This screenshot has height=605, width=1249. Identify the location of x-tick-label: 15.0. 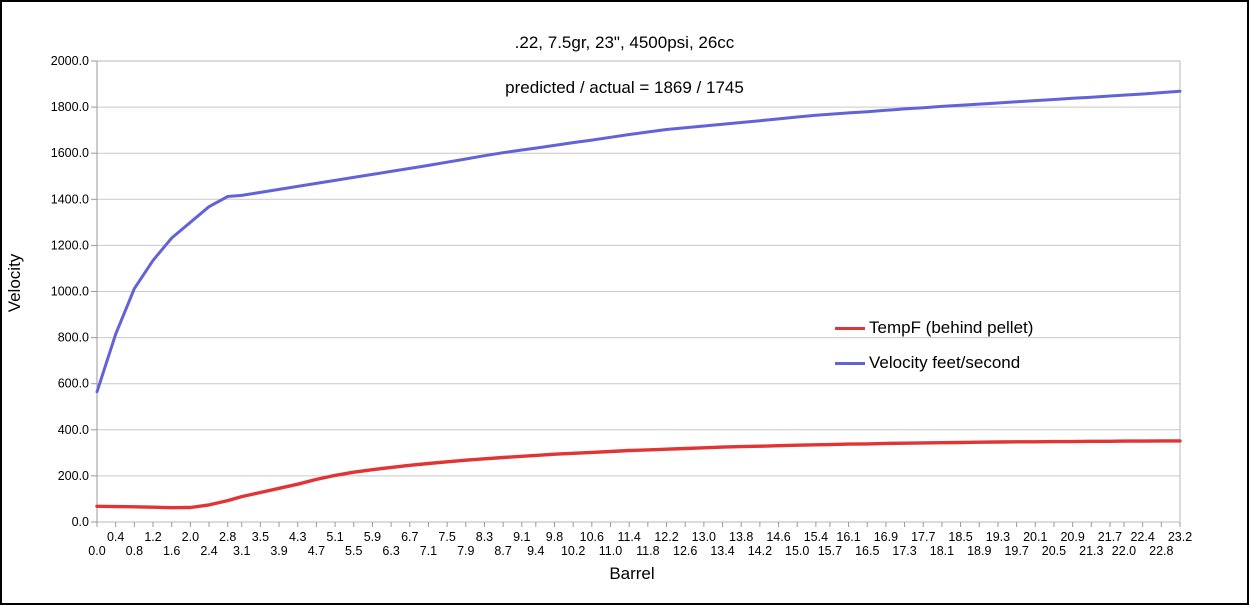
(797, 551).